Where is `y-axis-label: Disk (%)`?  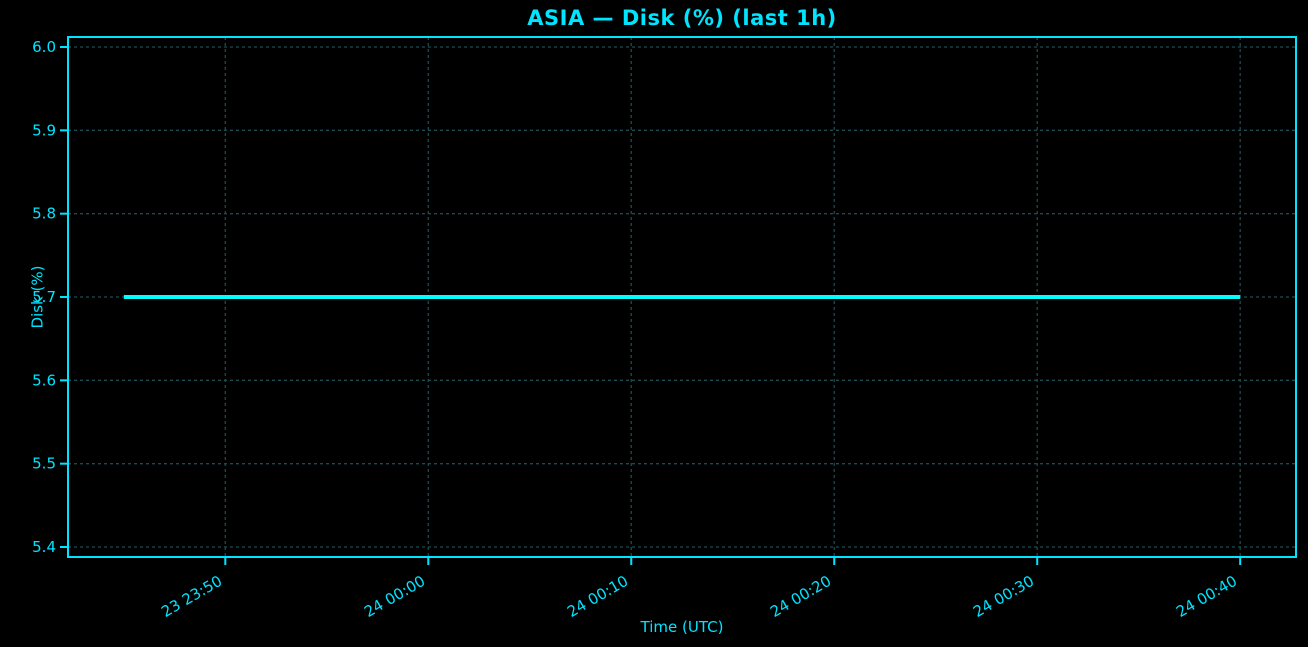 y-axis-label: Disk (%) is located at coordinates (37, 297).